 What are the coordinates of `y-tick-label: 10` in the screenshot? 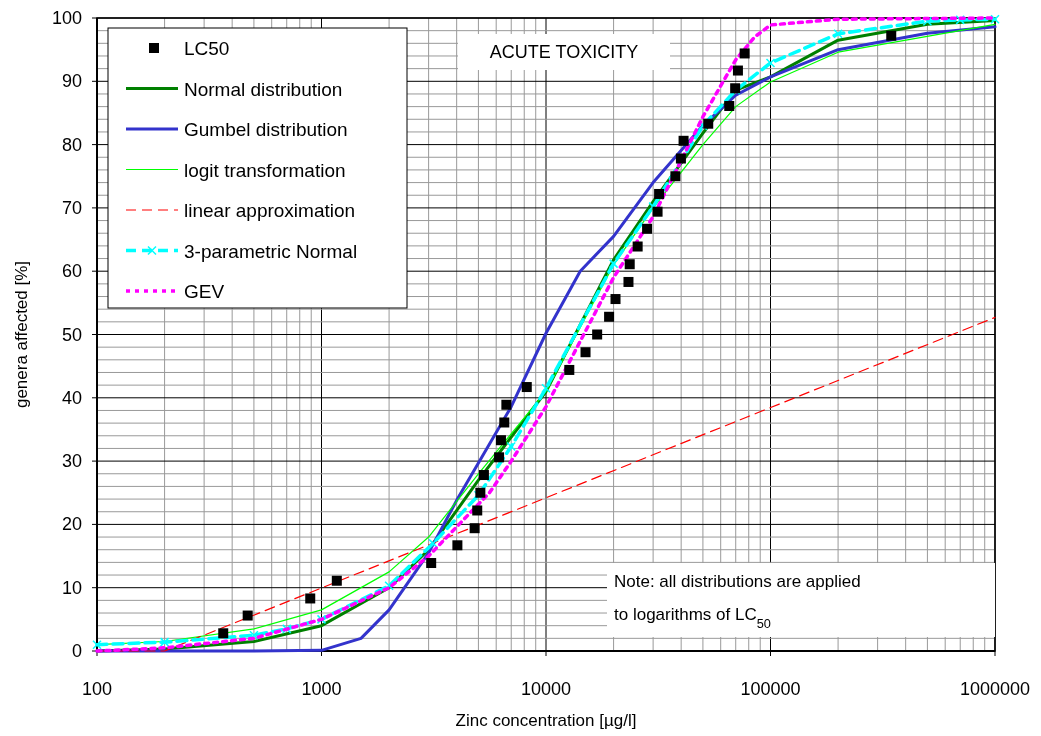 It's located at (71, 587).